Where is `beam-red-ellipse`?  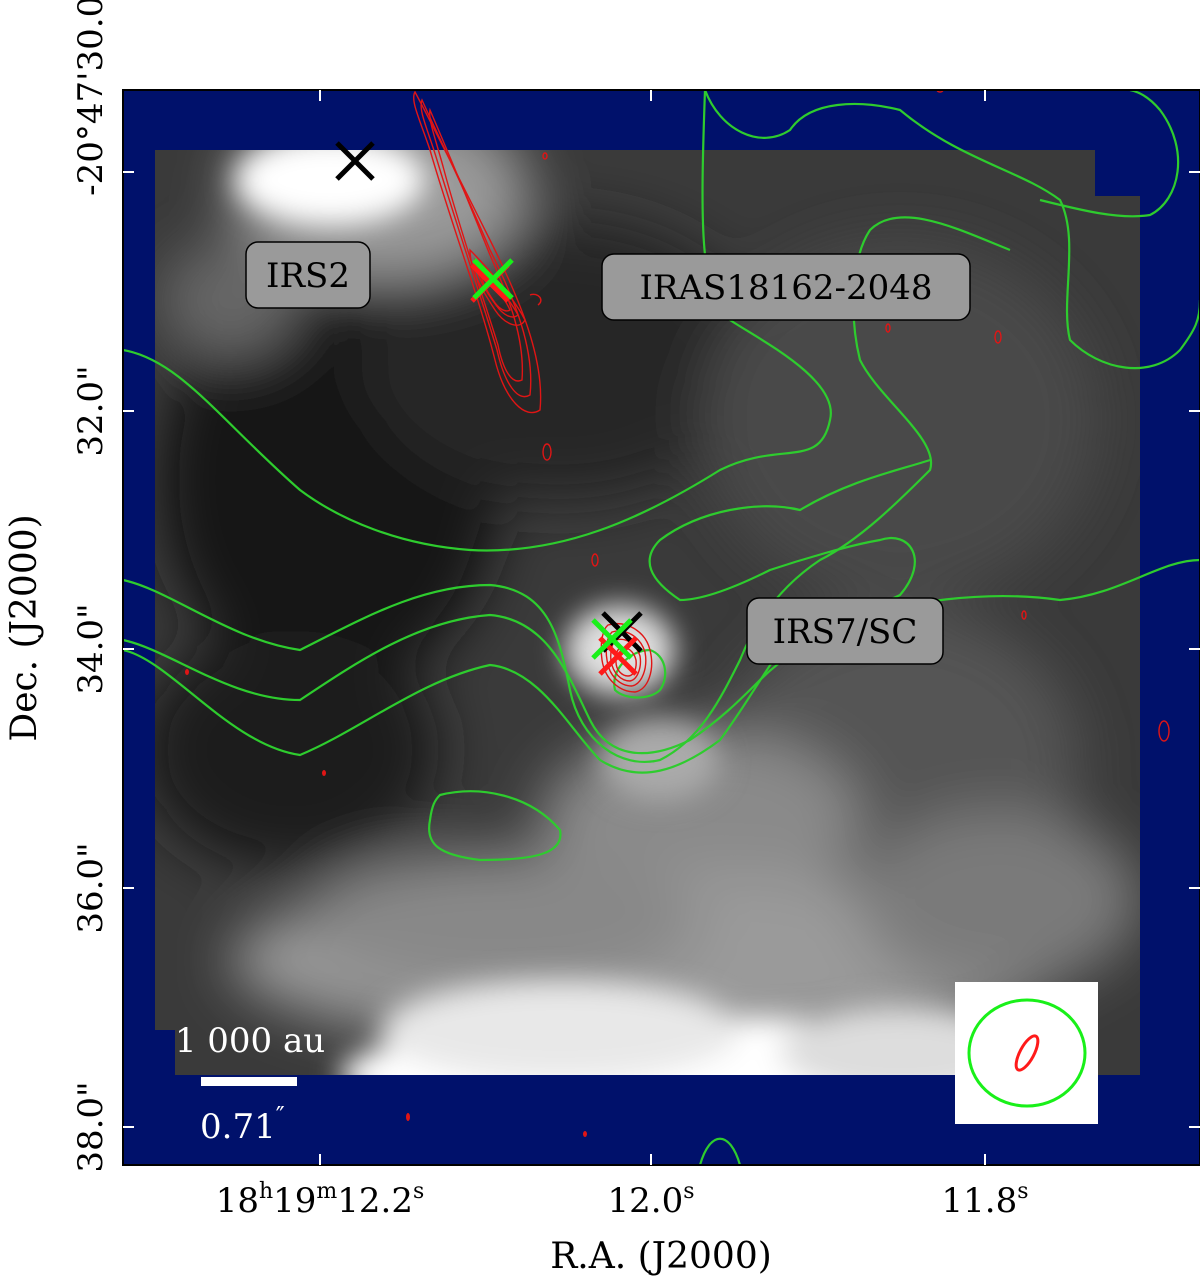 beam-red-ellipse is located at coordinates (1027, 1053).